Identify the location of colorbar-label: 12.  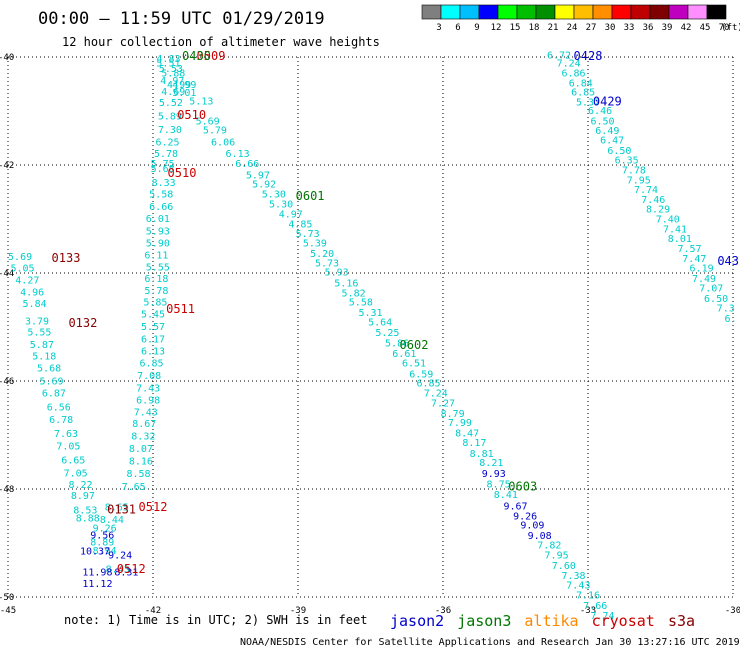
(496, 28).